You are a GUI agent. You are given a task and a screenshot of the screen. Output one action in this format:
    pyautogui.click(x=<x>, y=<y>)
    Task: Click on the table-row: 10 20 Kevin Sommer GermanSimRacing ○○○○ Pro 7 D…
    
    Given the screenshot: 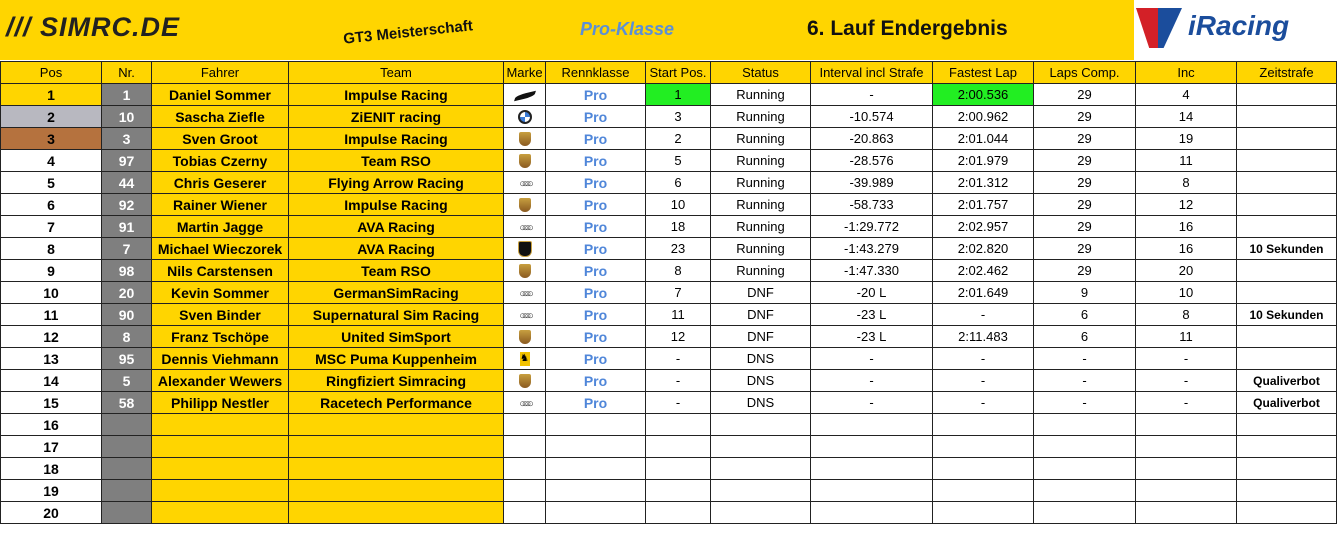 What is the action you would take?
    pyautogui.click(x=668, y=292)
    